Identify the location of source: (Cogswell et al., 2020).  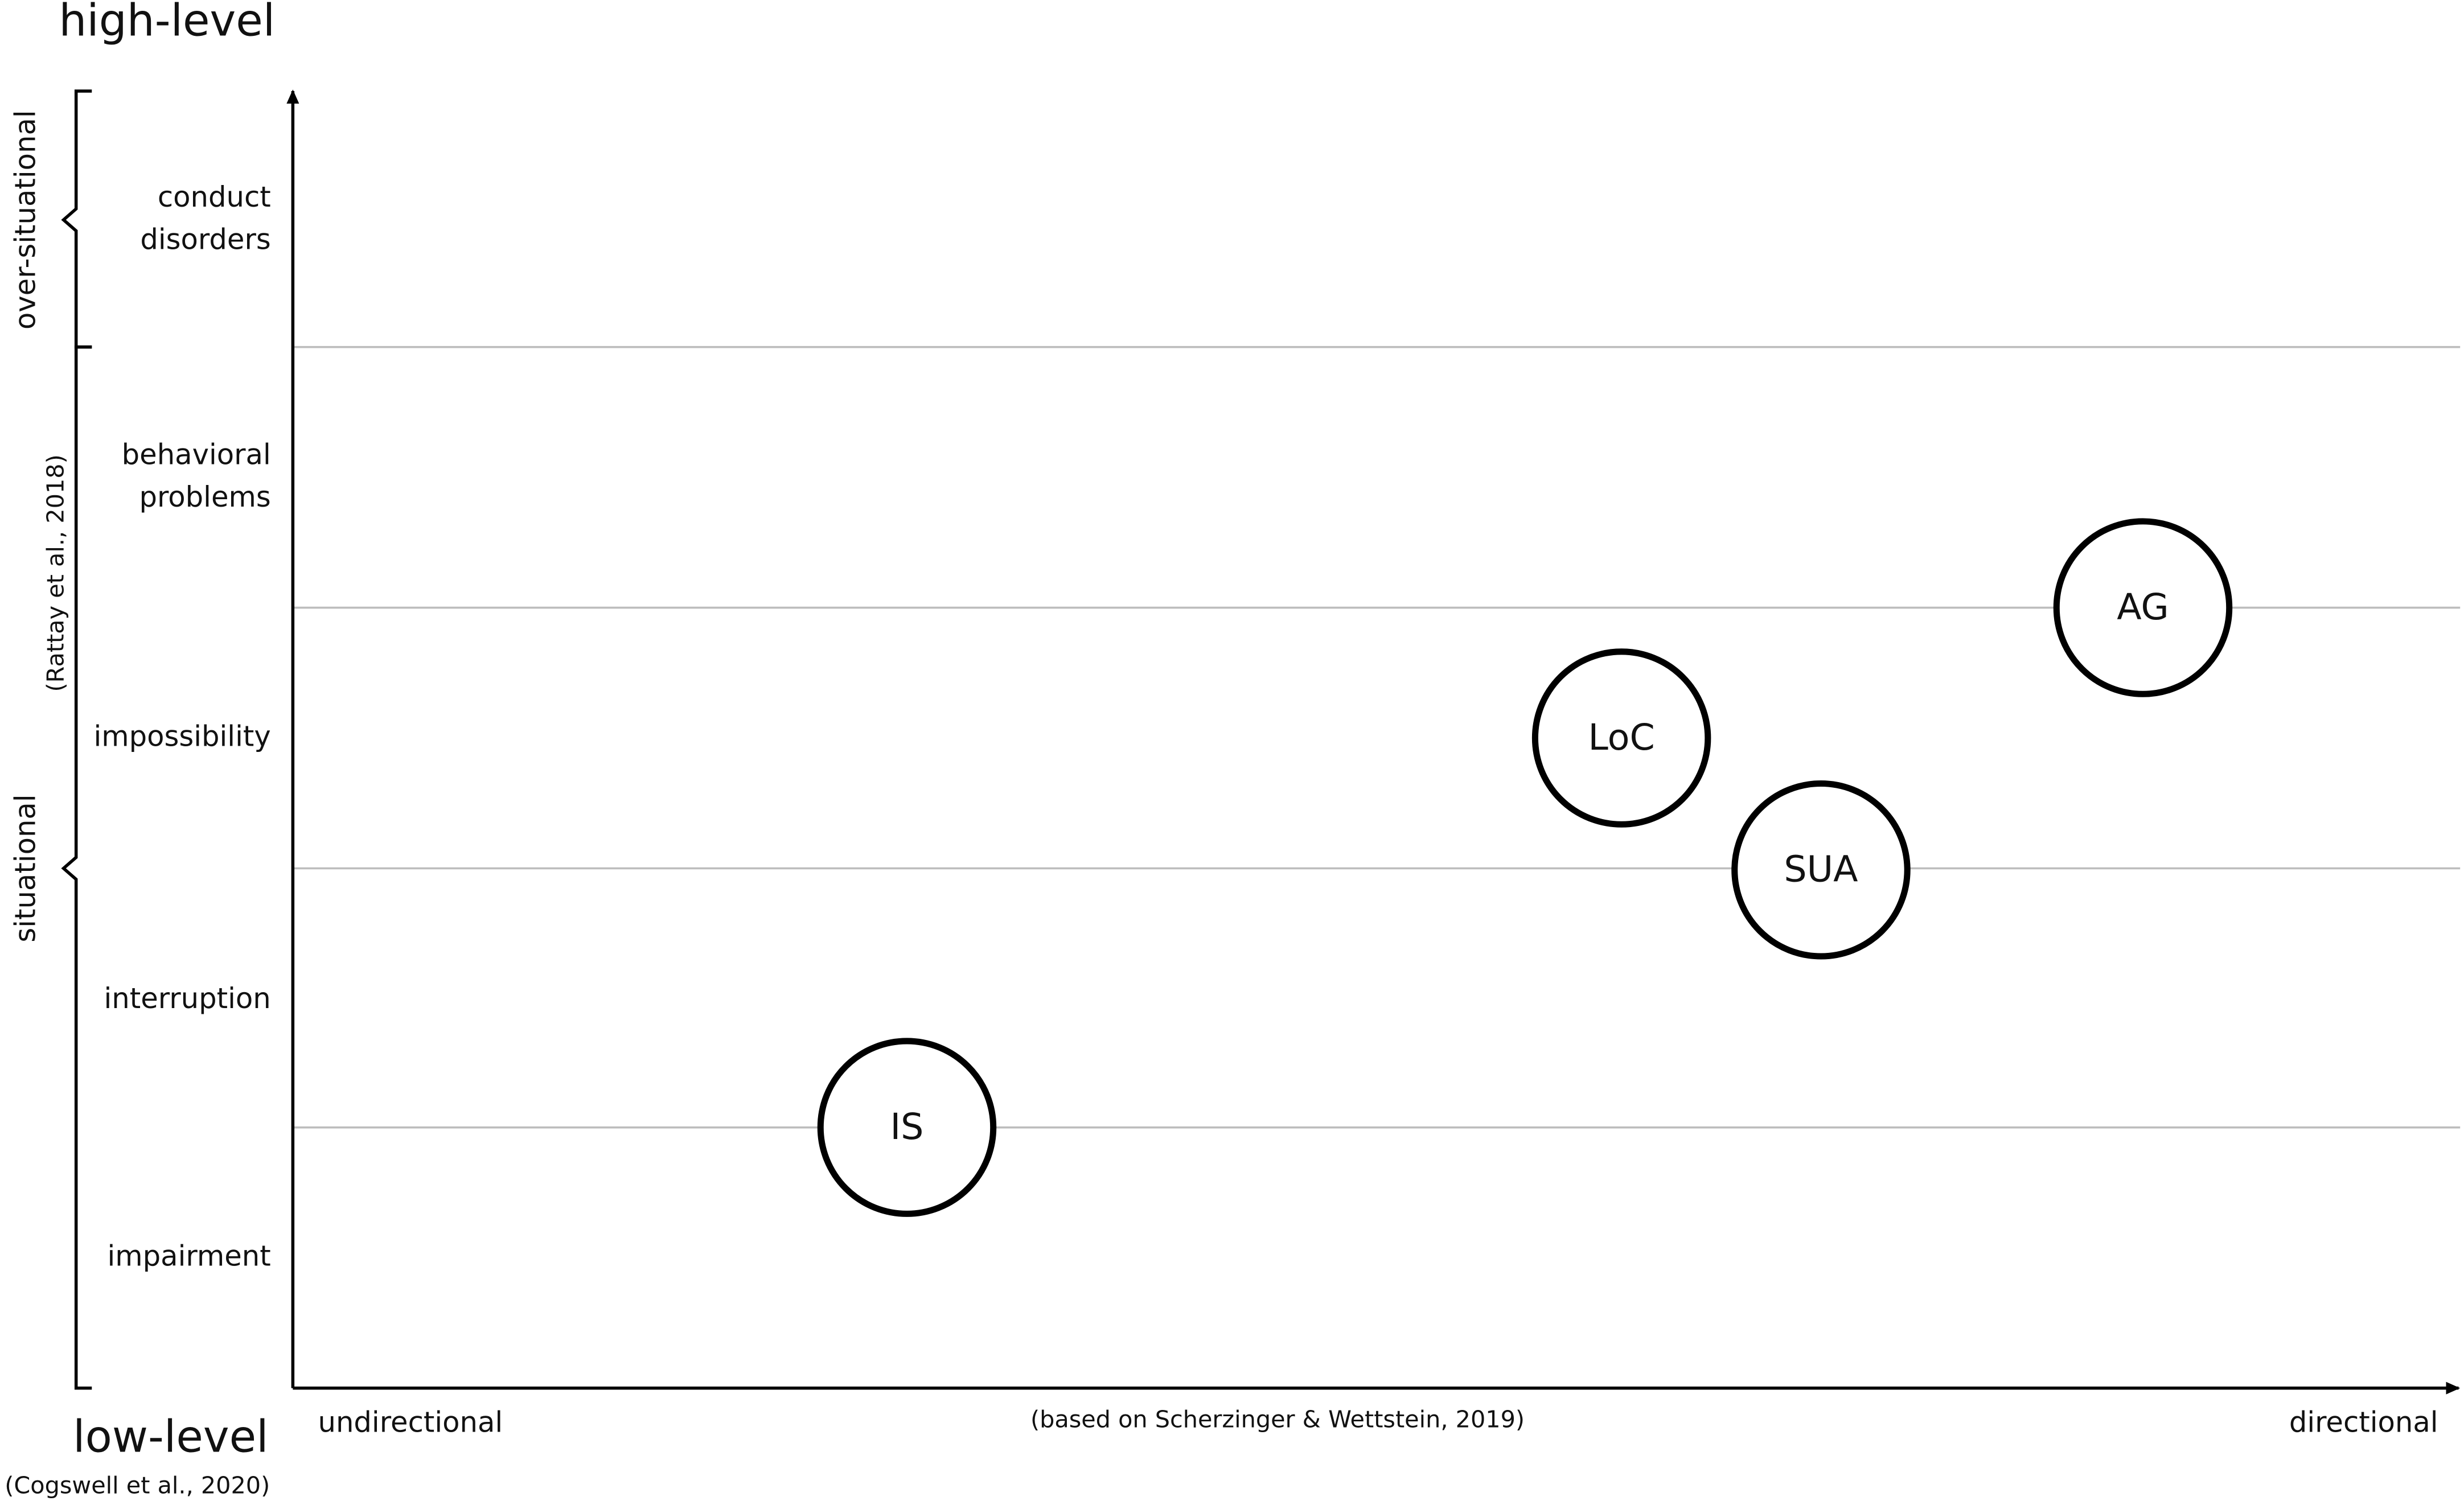
(137, 1485).